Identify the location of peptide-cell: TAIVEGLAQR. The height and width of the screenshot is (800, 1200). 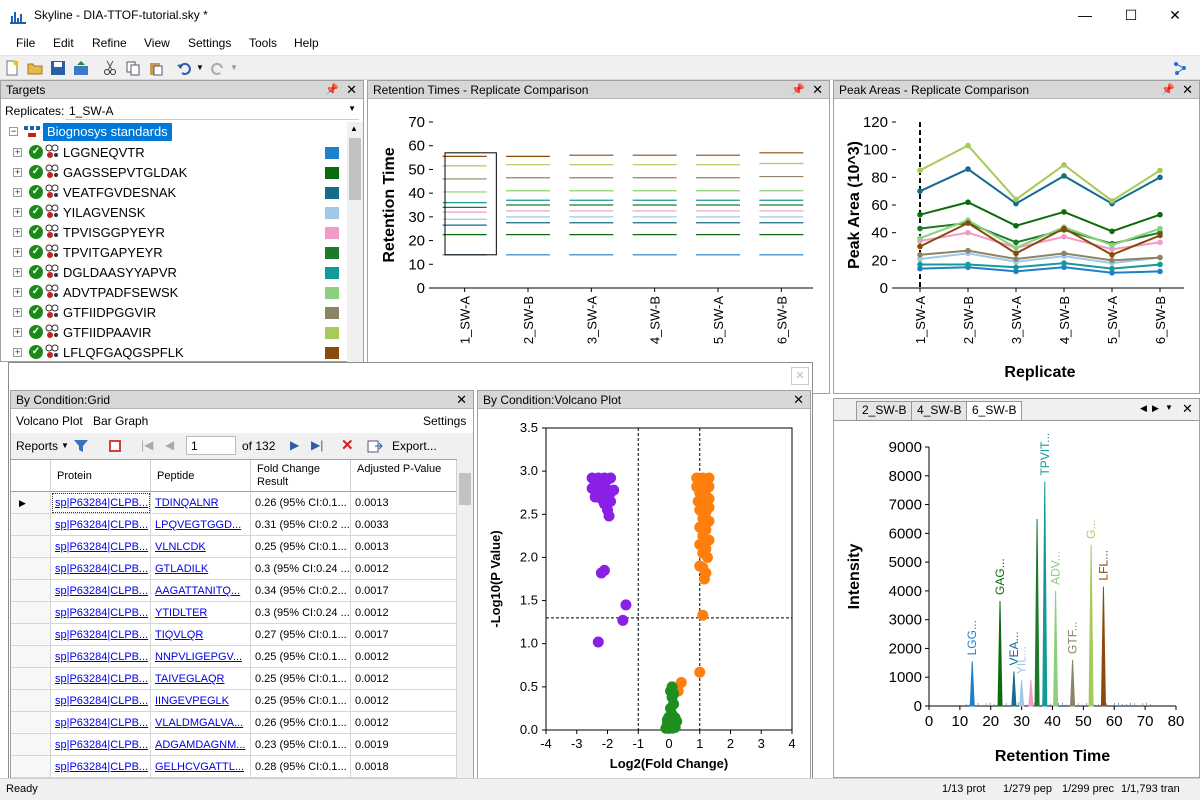
(201, 679).